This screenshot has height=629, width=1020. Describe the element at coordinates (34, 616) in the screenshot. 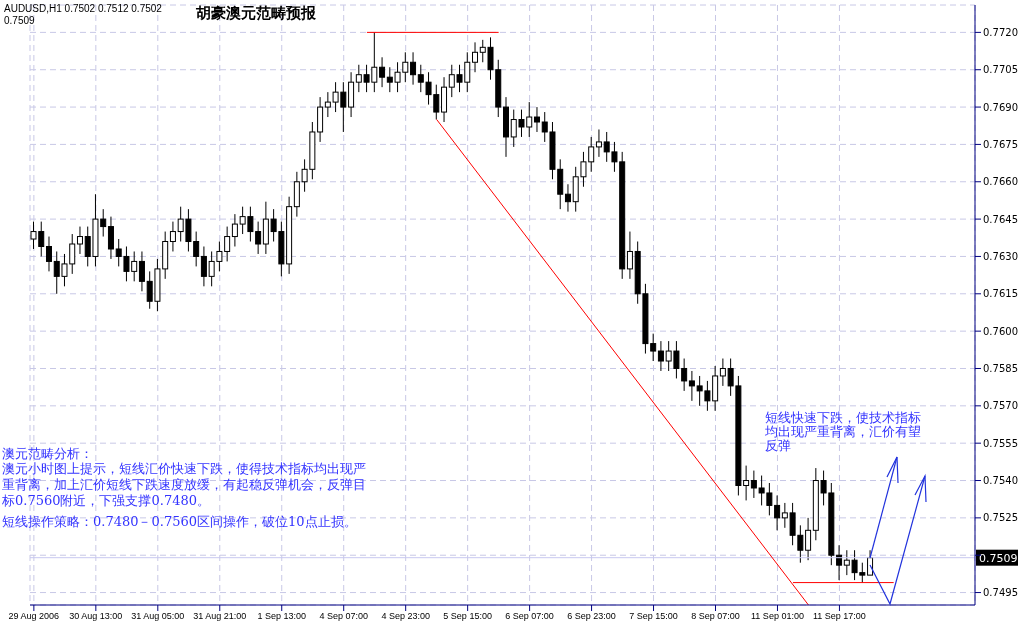

I see `x-tick-label: 29 Aug 2006` at that location.